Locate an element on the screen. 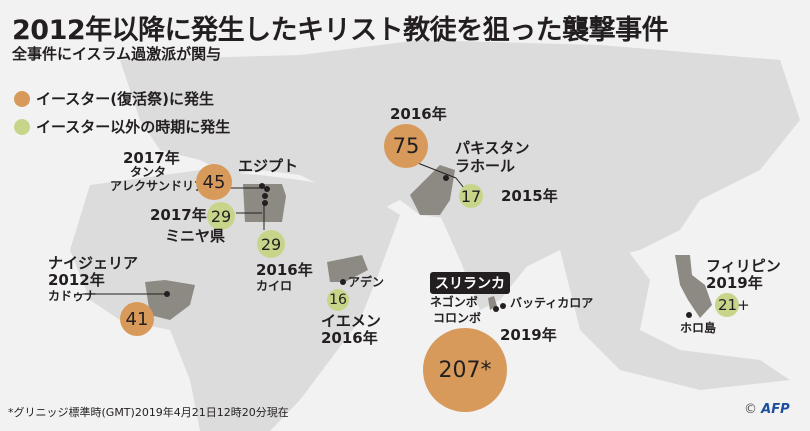 This screenshot has width=810, height=431. egypt-cairo-circle: 29 is located at coordinates (271, 244).